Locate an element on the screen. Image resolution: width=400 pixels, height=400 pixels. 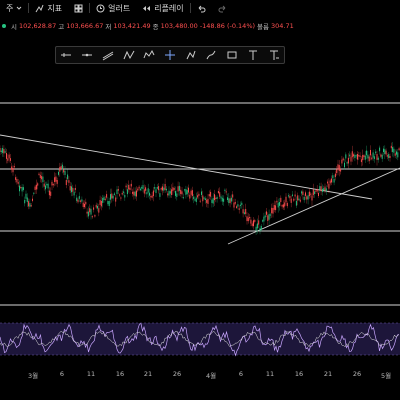
pattern-tool is located at coordinates (149, 55).